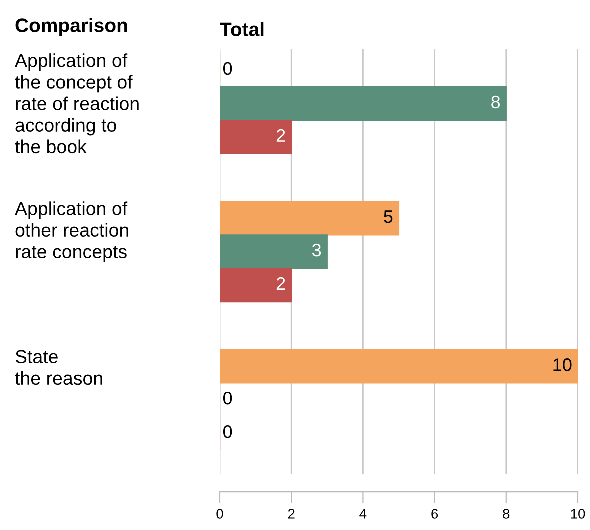 The width and height of the screenshot is (590, 530). I want to click on data-label: 5, so click(388, 217).